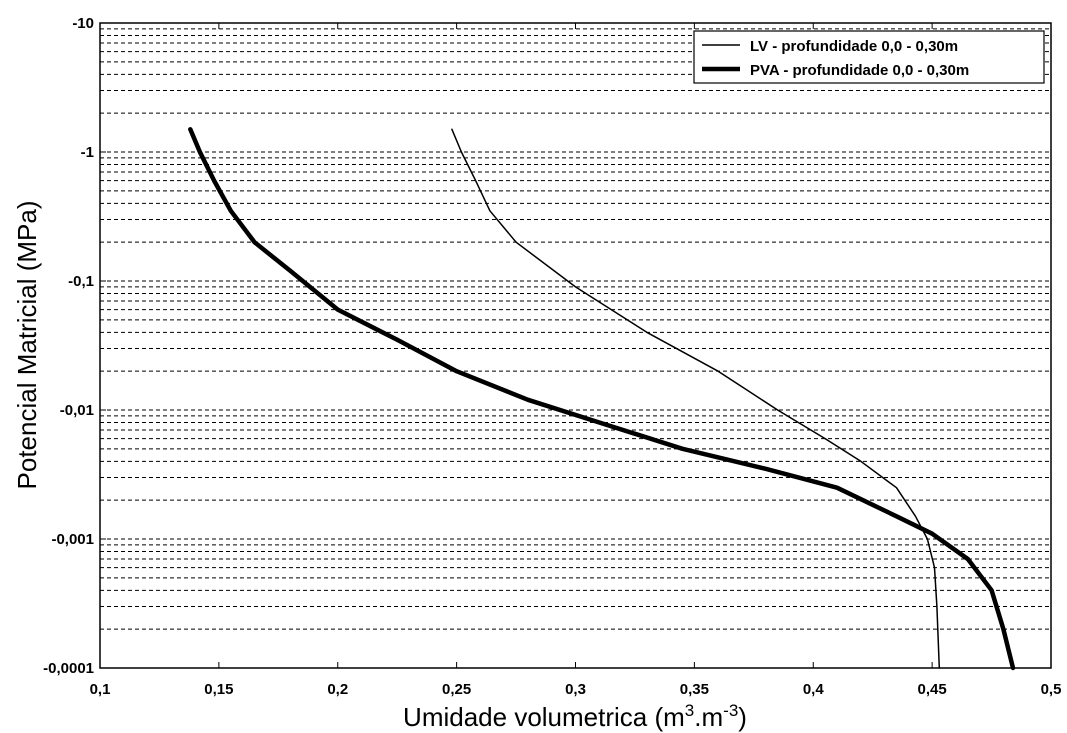 Image resolution: width=1067 pixels, height=733 pixels. Describe the element at coordinates (81, 281) in the screenshot. I see `y-tick-label: -0,1` at that location.